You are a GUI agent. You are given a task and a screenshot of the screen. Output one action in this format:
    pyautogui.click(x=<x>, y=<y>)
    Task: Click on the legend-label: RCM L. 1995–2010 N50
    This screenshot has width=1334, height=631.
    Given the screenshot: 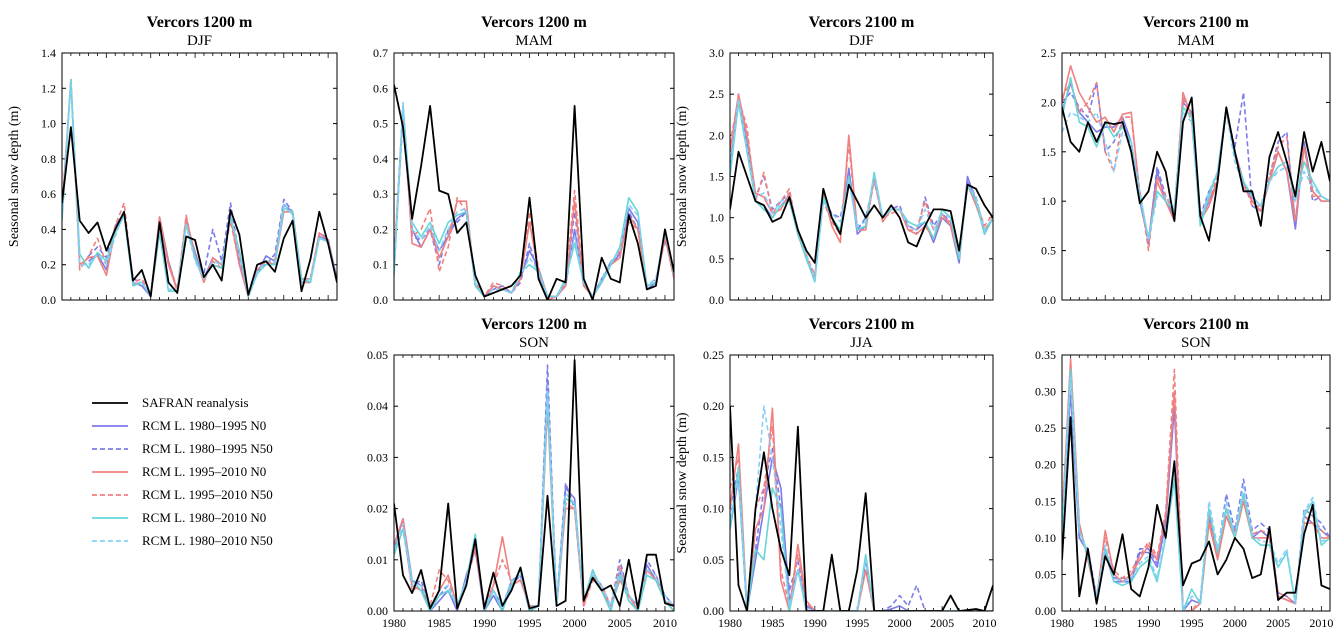 What is the action you would take?
    pyautogui.click(x=207, y=494)
    